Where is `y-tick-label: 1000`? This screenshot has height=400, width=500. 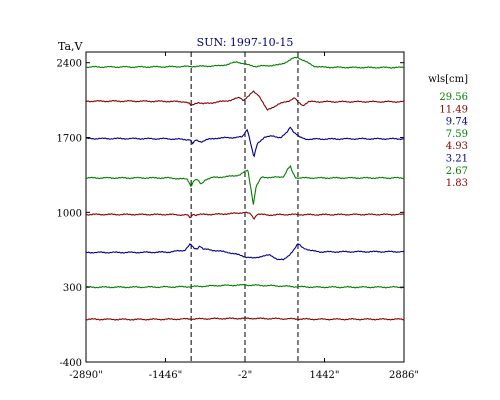
y-tick-label: 1000 is located at coordinates (69, 213).